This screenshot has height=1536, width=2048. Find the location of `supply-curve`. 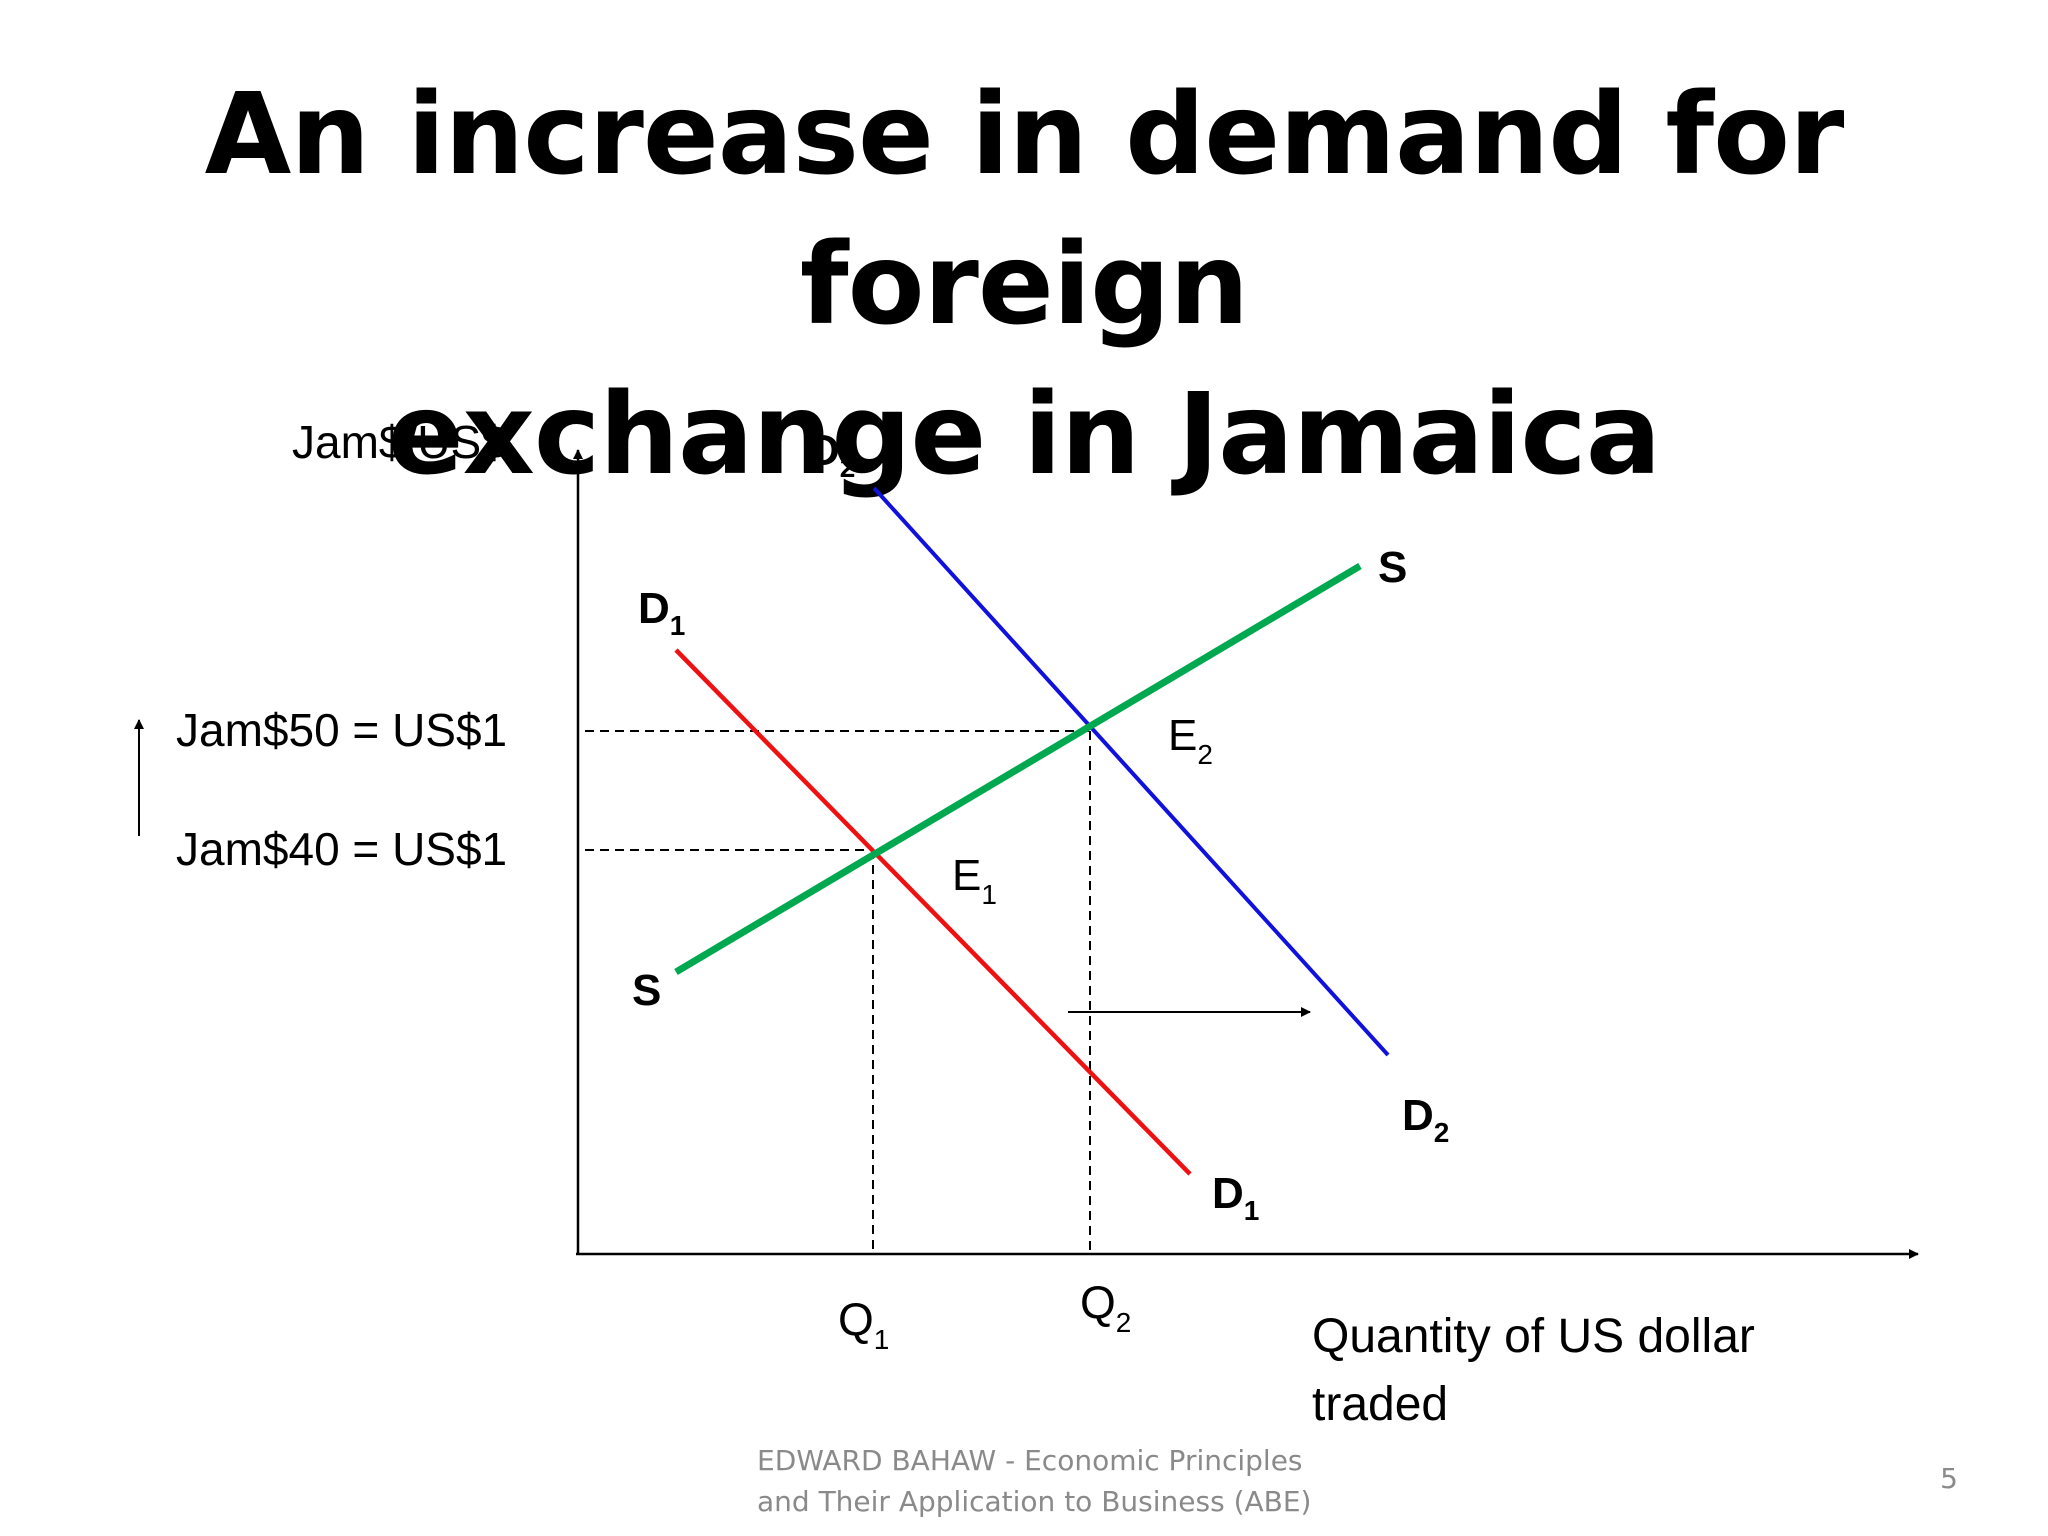

supply-curve is located at coordinates (1018, 769).